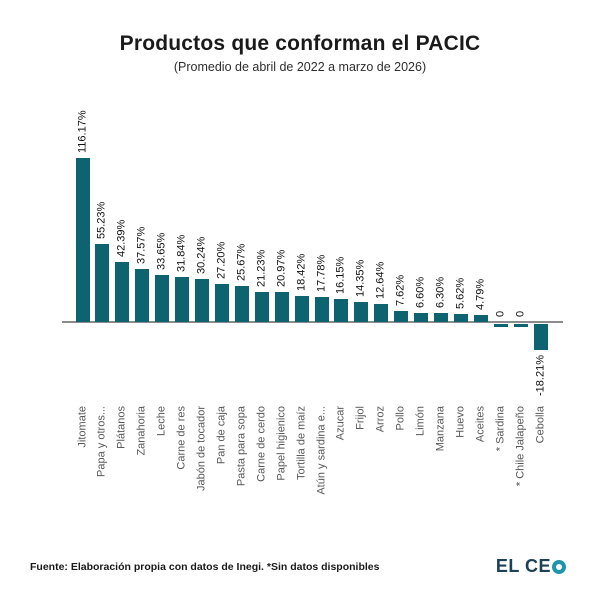 This screenshot has width=600, height=600. What do you see at coordinates (520, 446) in the screenshot?
I see `category-label: * Chile Jalapeño` at bounding box center [520, 446].